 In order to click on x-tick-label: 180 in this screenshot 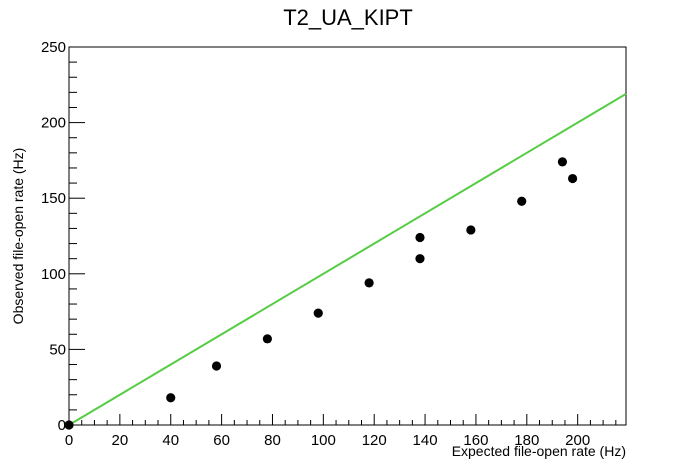, I will do `click(526, 440)`.